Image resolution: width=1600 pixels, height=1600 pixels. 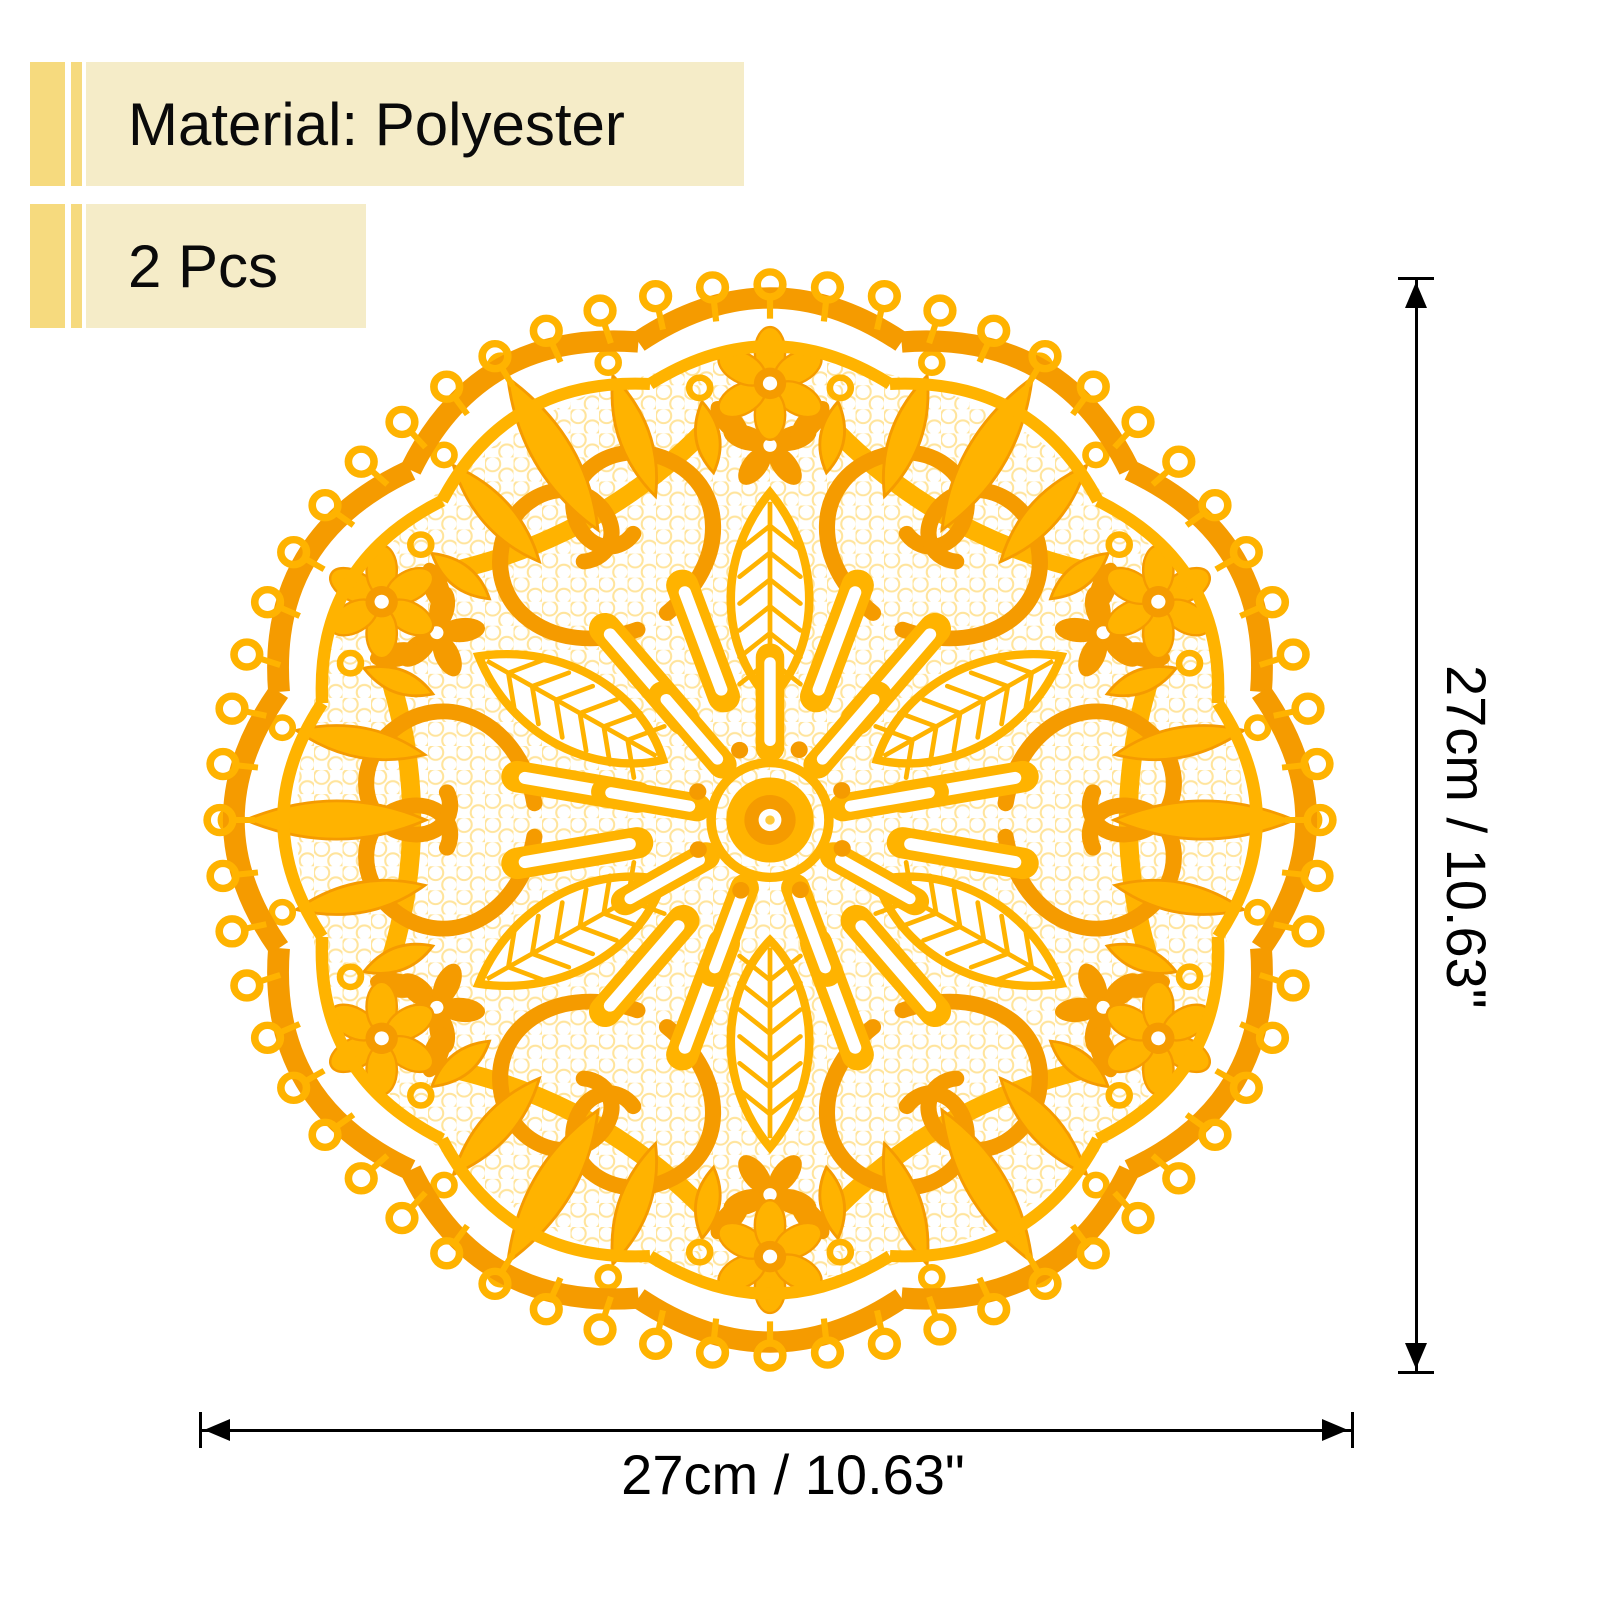 I want to click on vertical-dimension-tick-bottom, so click(x=1416, y=1372).